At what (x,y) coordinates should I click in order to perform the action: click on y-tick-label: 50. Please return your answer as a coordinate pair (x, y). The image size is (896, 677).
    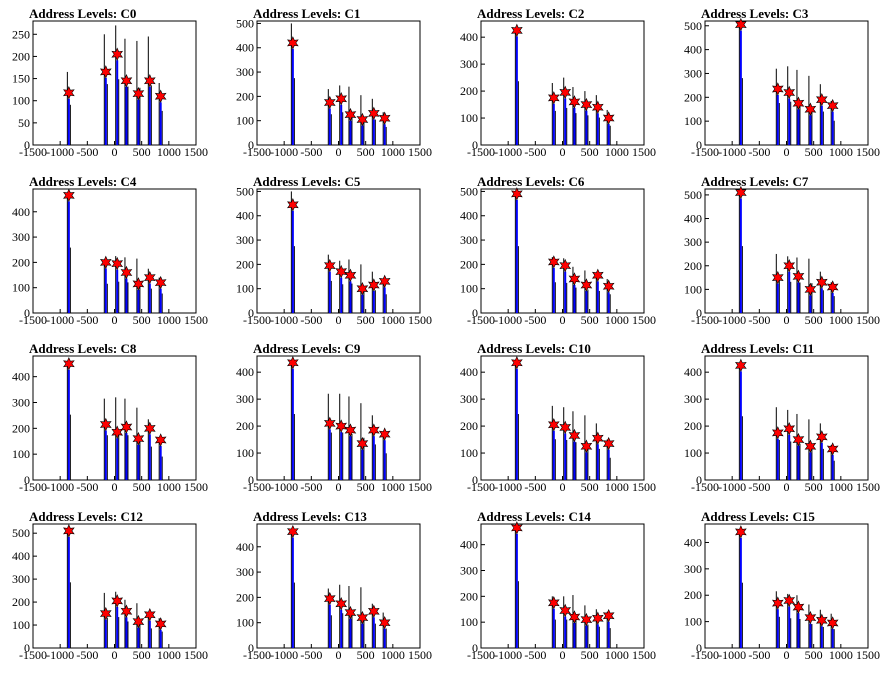
    Looking at the image, I should click on (24, 123).